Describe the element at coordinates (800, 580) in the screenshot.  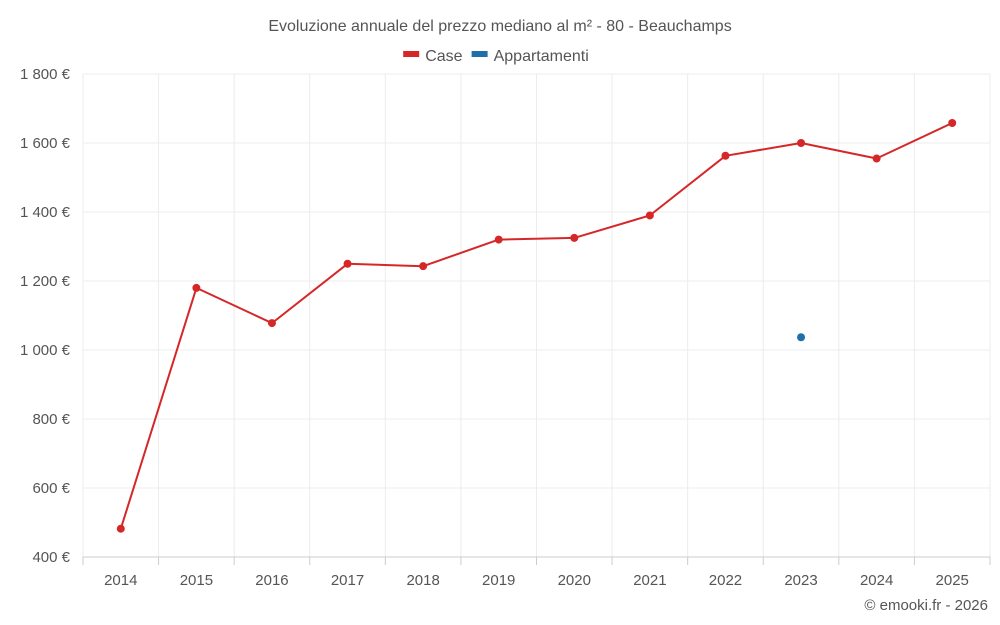
I see `x-tick-label: 2023` at that location.